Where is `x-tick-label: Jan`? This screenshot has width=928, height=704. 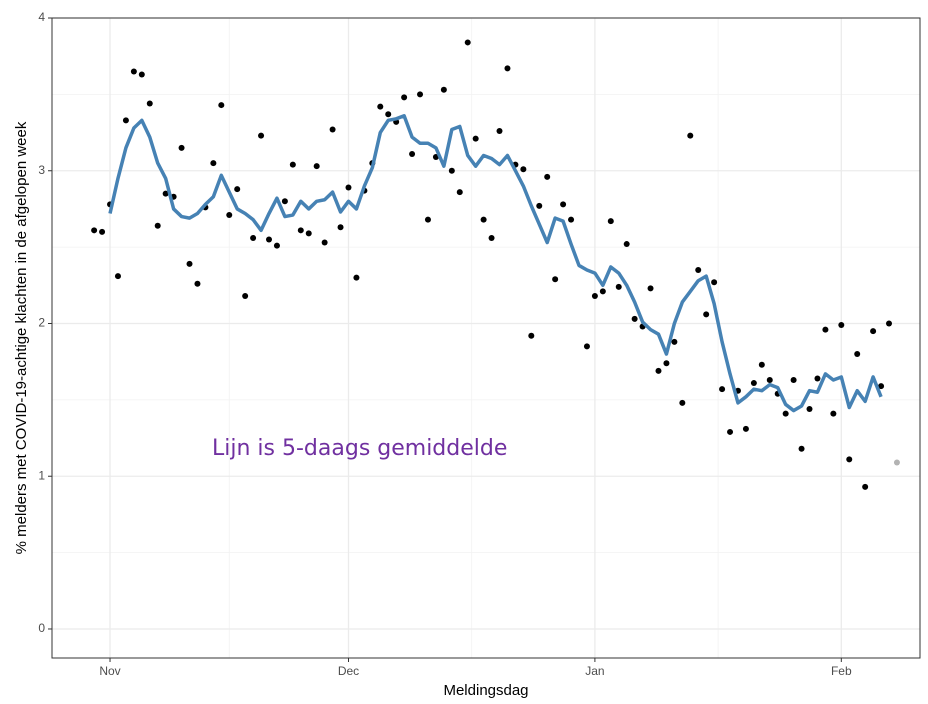 x-tick-label: Jan is located at coordinates (594, 671).